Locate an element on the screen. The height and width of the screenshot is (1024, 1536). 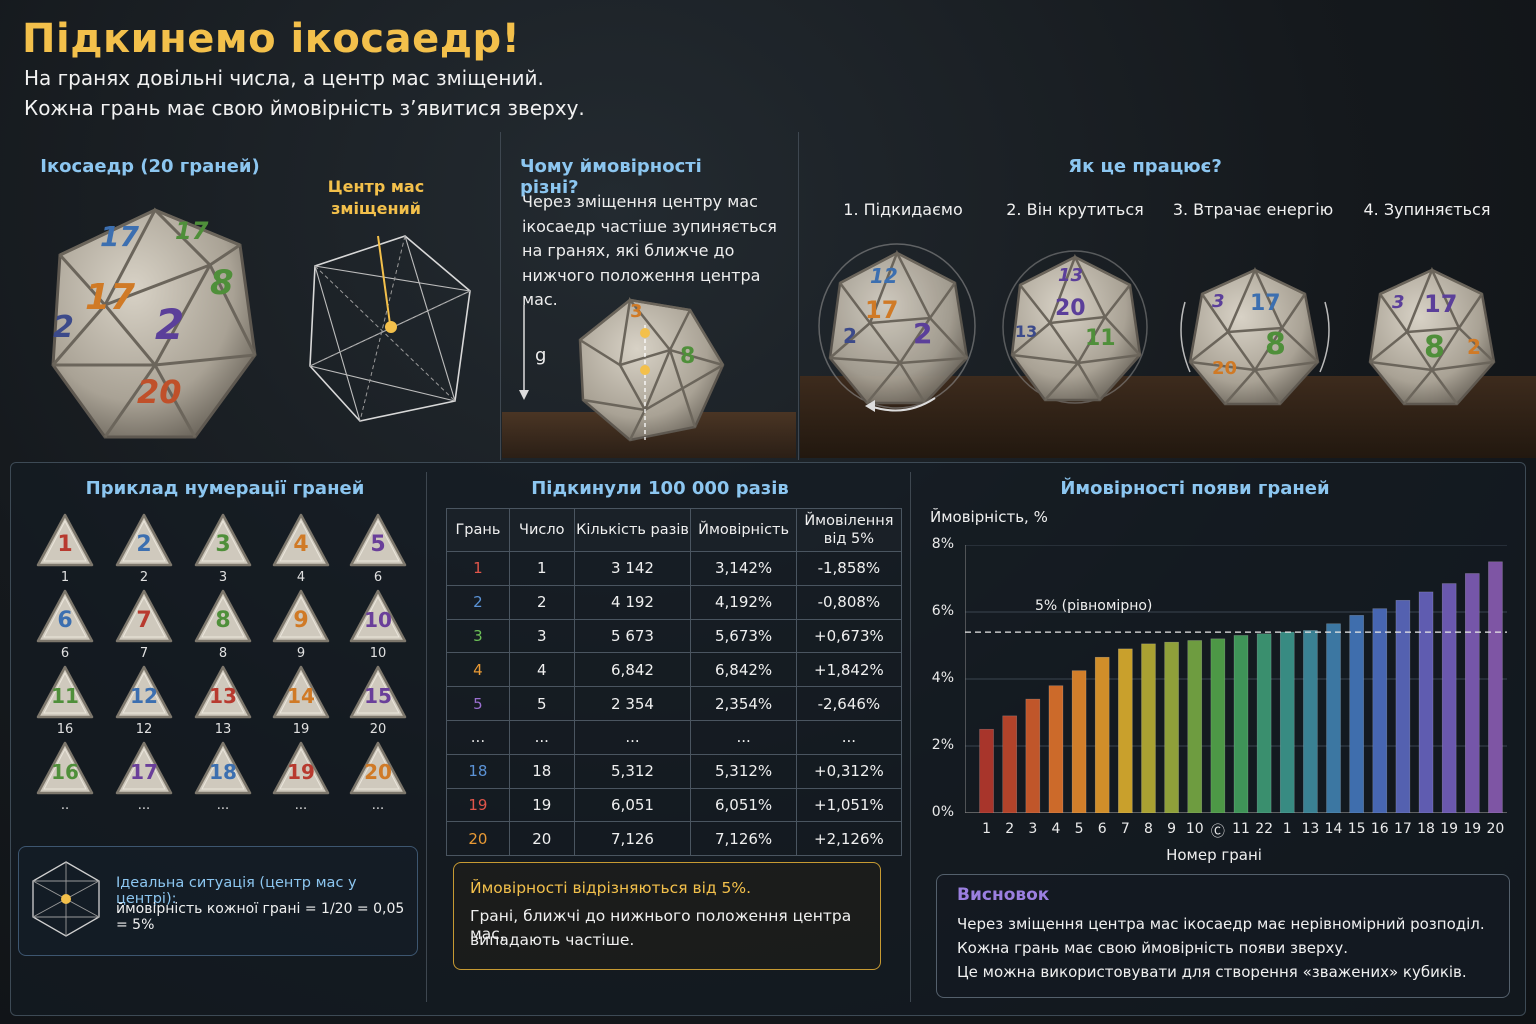
face-number: 5 is located at coordinates (378, 544).